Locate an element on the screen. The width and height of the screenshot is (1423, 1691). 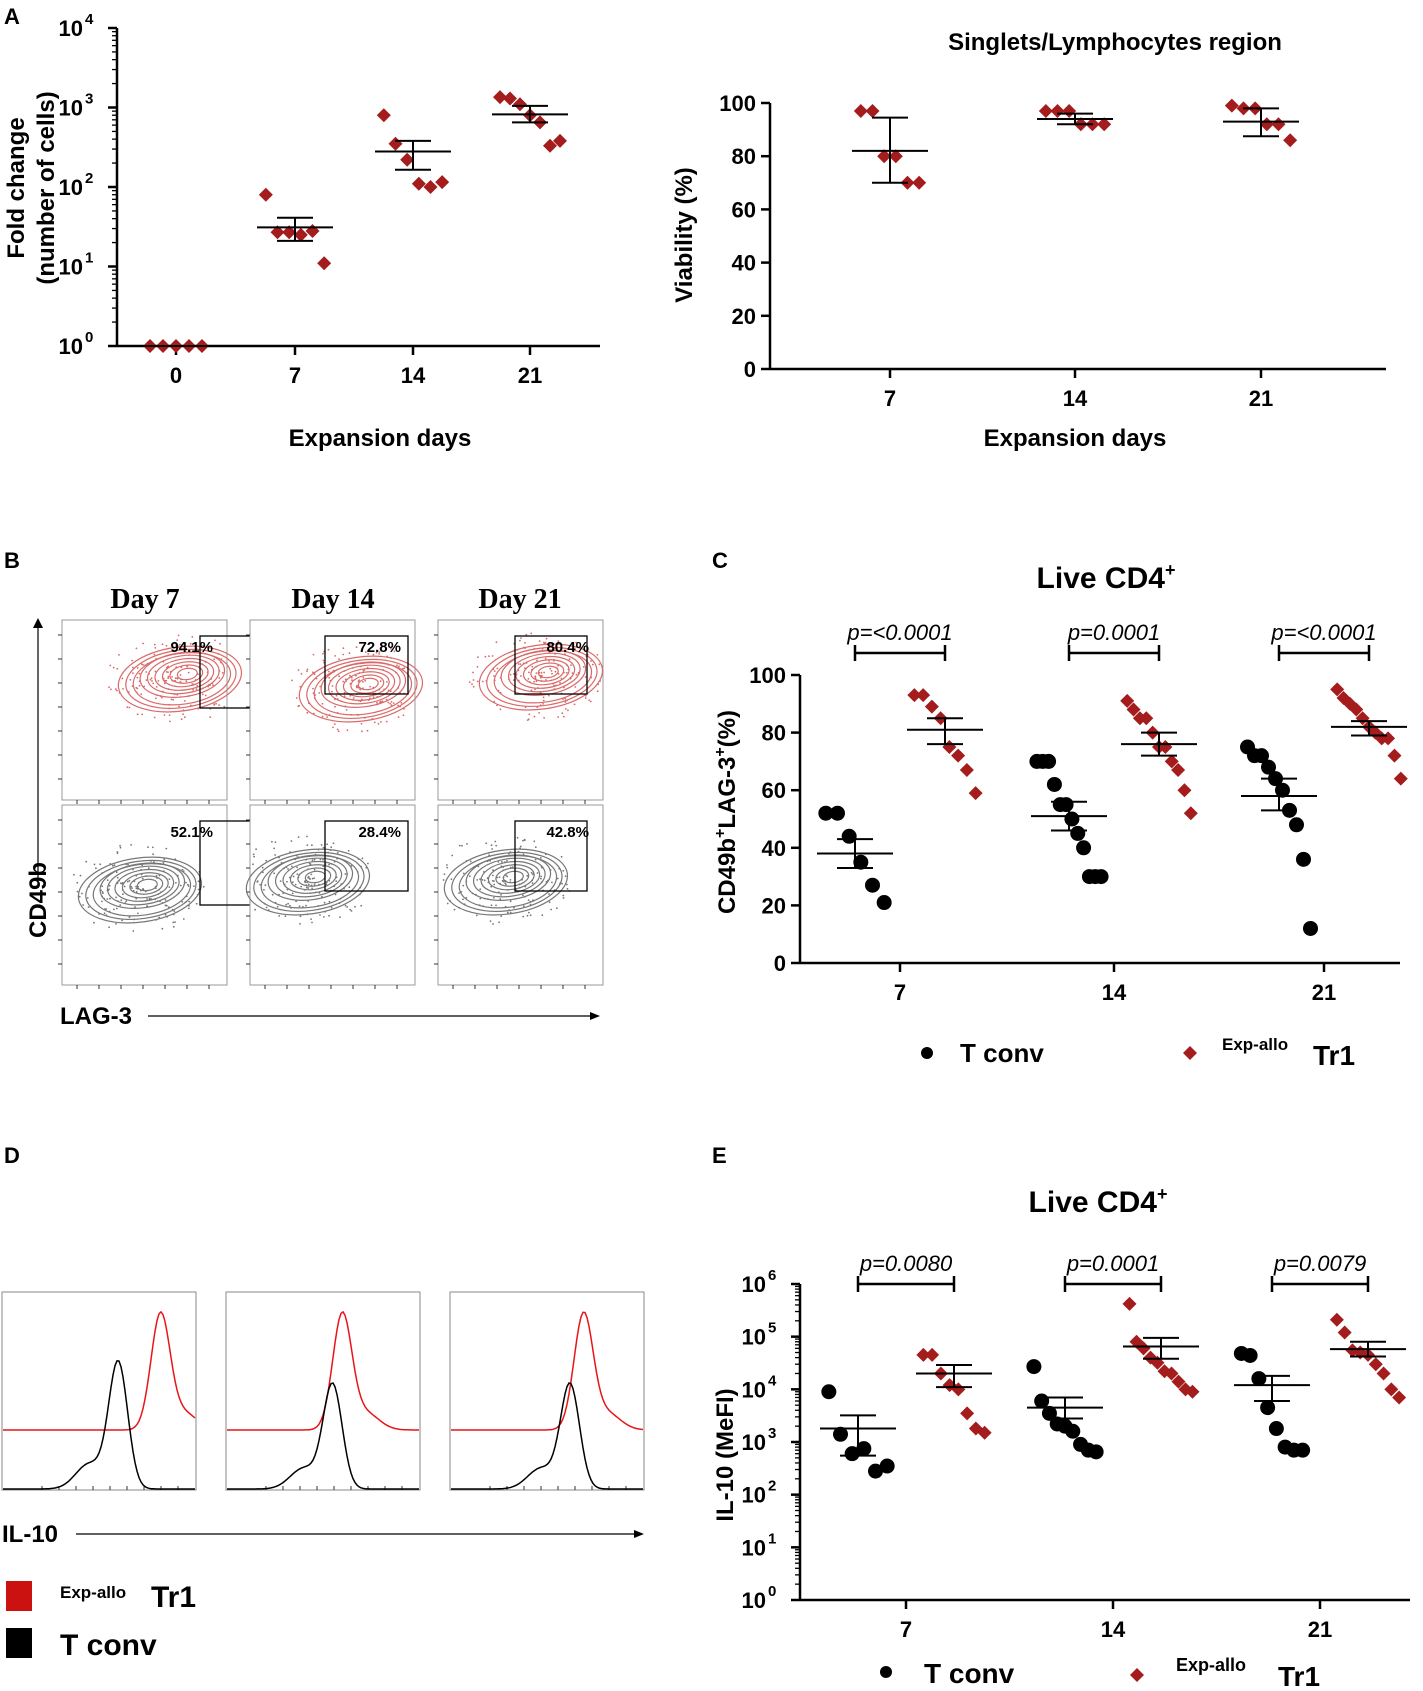
histogram-curve-tconv is located at coordinates (99, 1424).